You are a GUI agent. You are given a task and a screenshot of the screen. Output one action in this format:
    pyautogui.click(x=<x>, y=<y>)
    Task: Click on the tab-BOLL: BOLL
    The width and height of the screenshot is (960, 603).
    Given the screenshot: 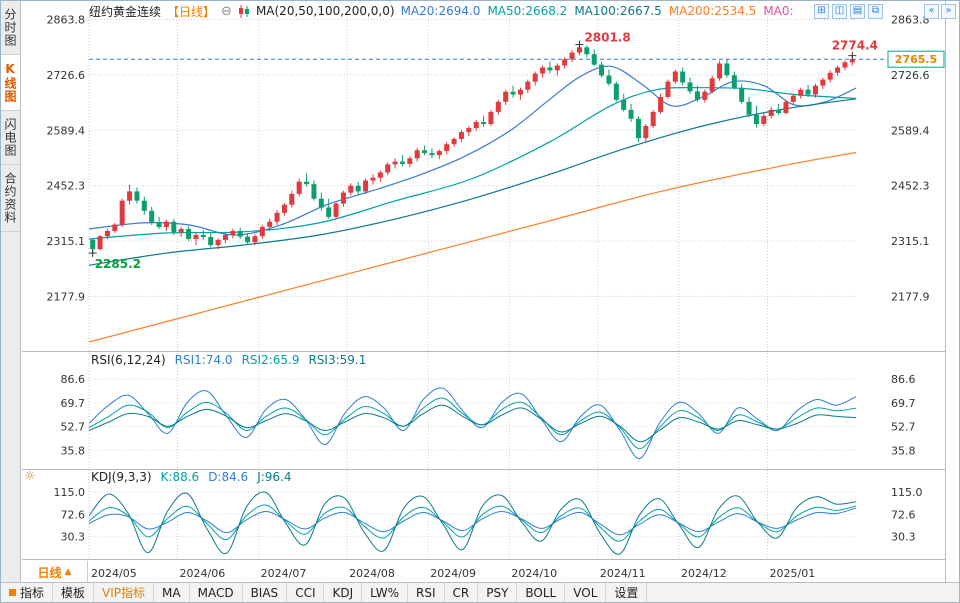 What is the action you would take?
    pyautogui.click(x=541, y=592)
    